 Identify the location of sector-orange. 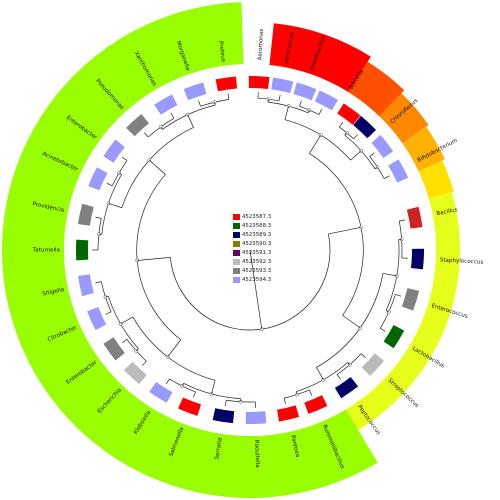
(404, 118).